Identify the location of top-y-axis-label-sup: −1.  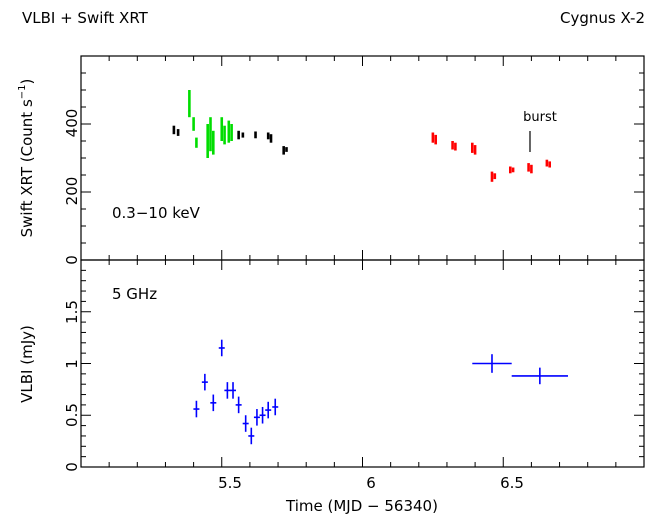
(22, 91).